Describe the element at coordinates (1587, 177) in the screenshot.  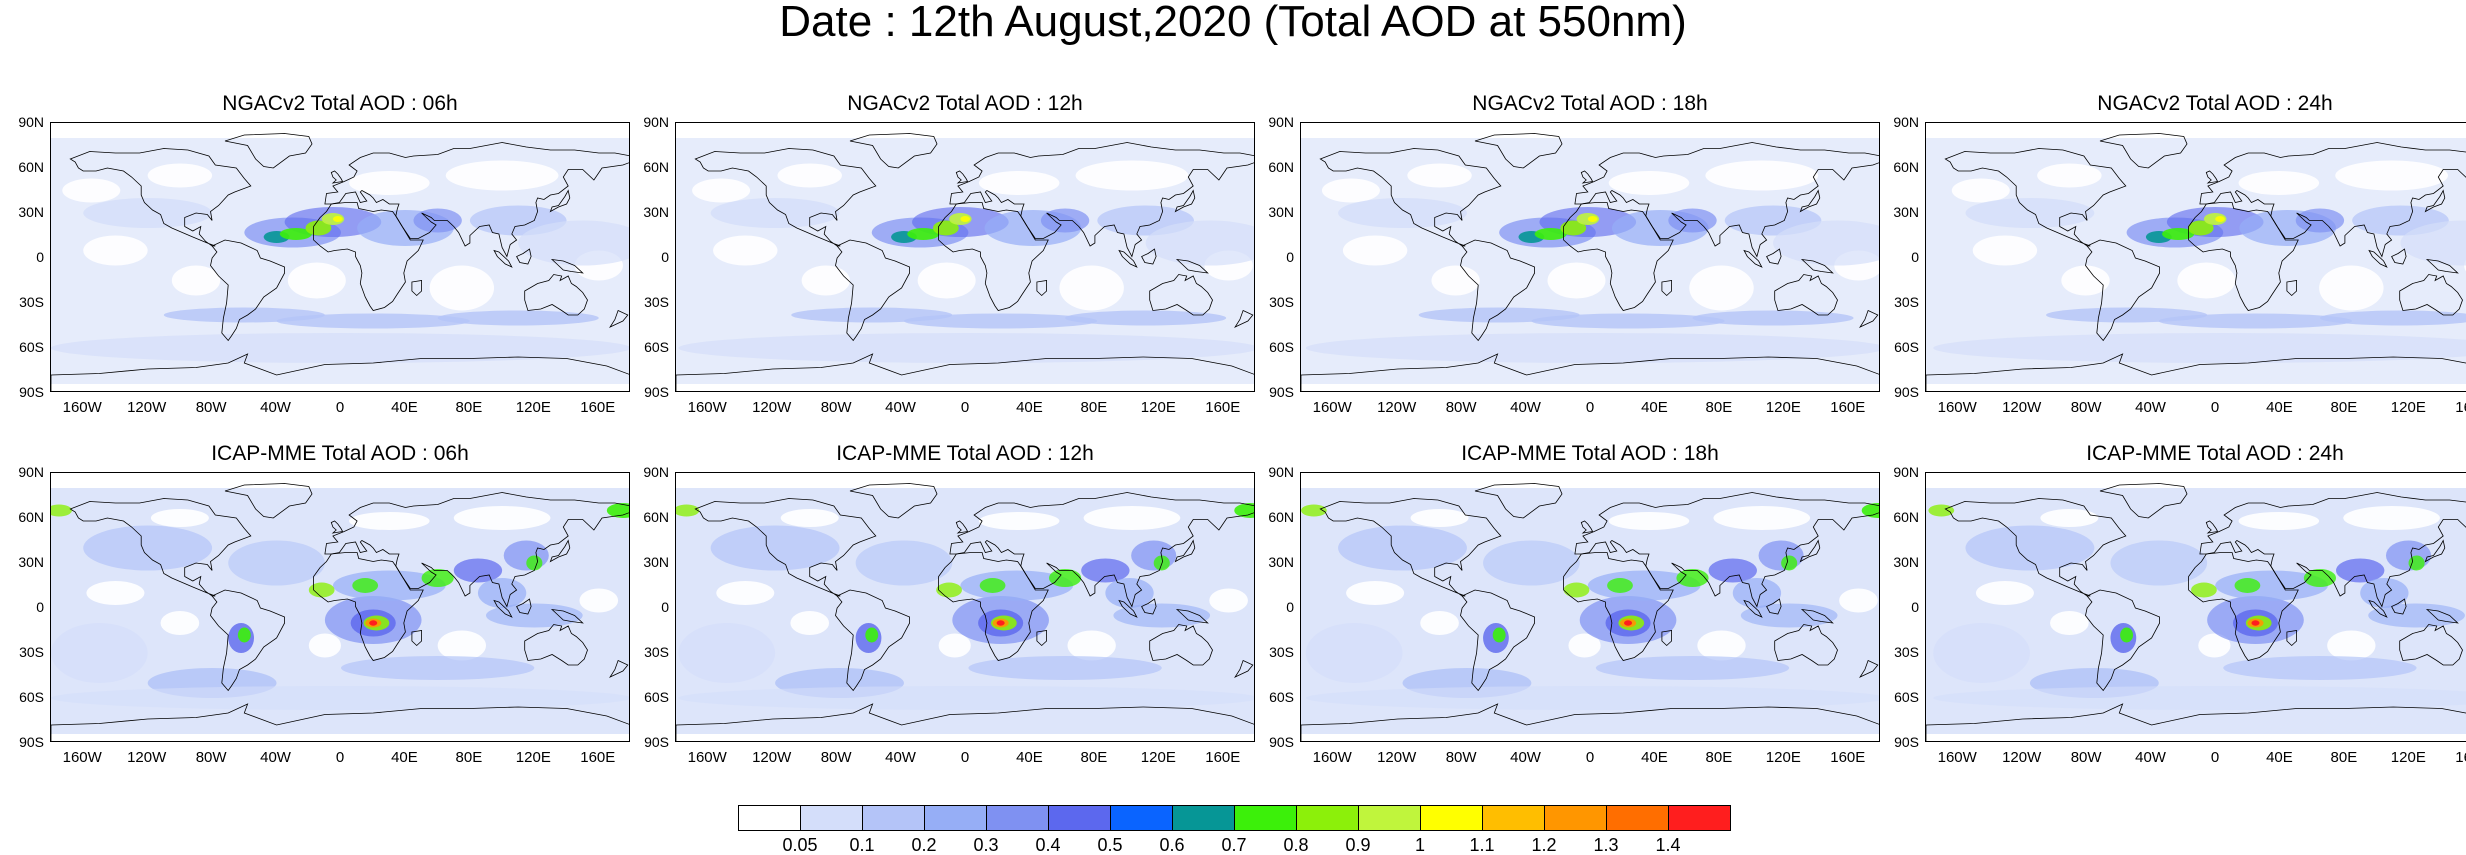
I see `coastline-uk` at that location.